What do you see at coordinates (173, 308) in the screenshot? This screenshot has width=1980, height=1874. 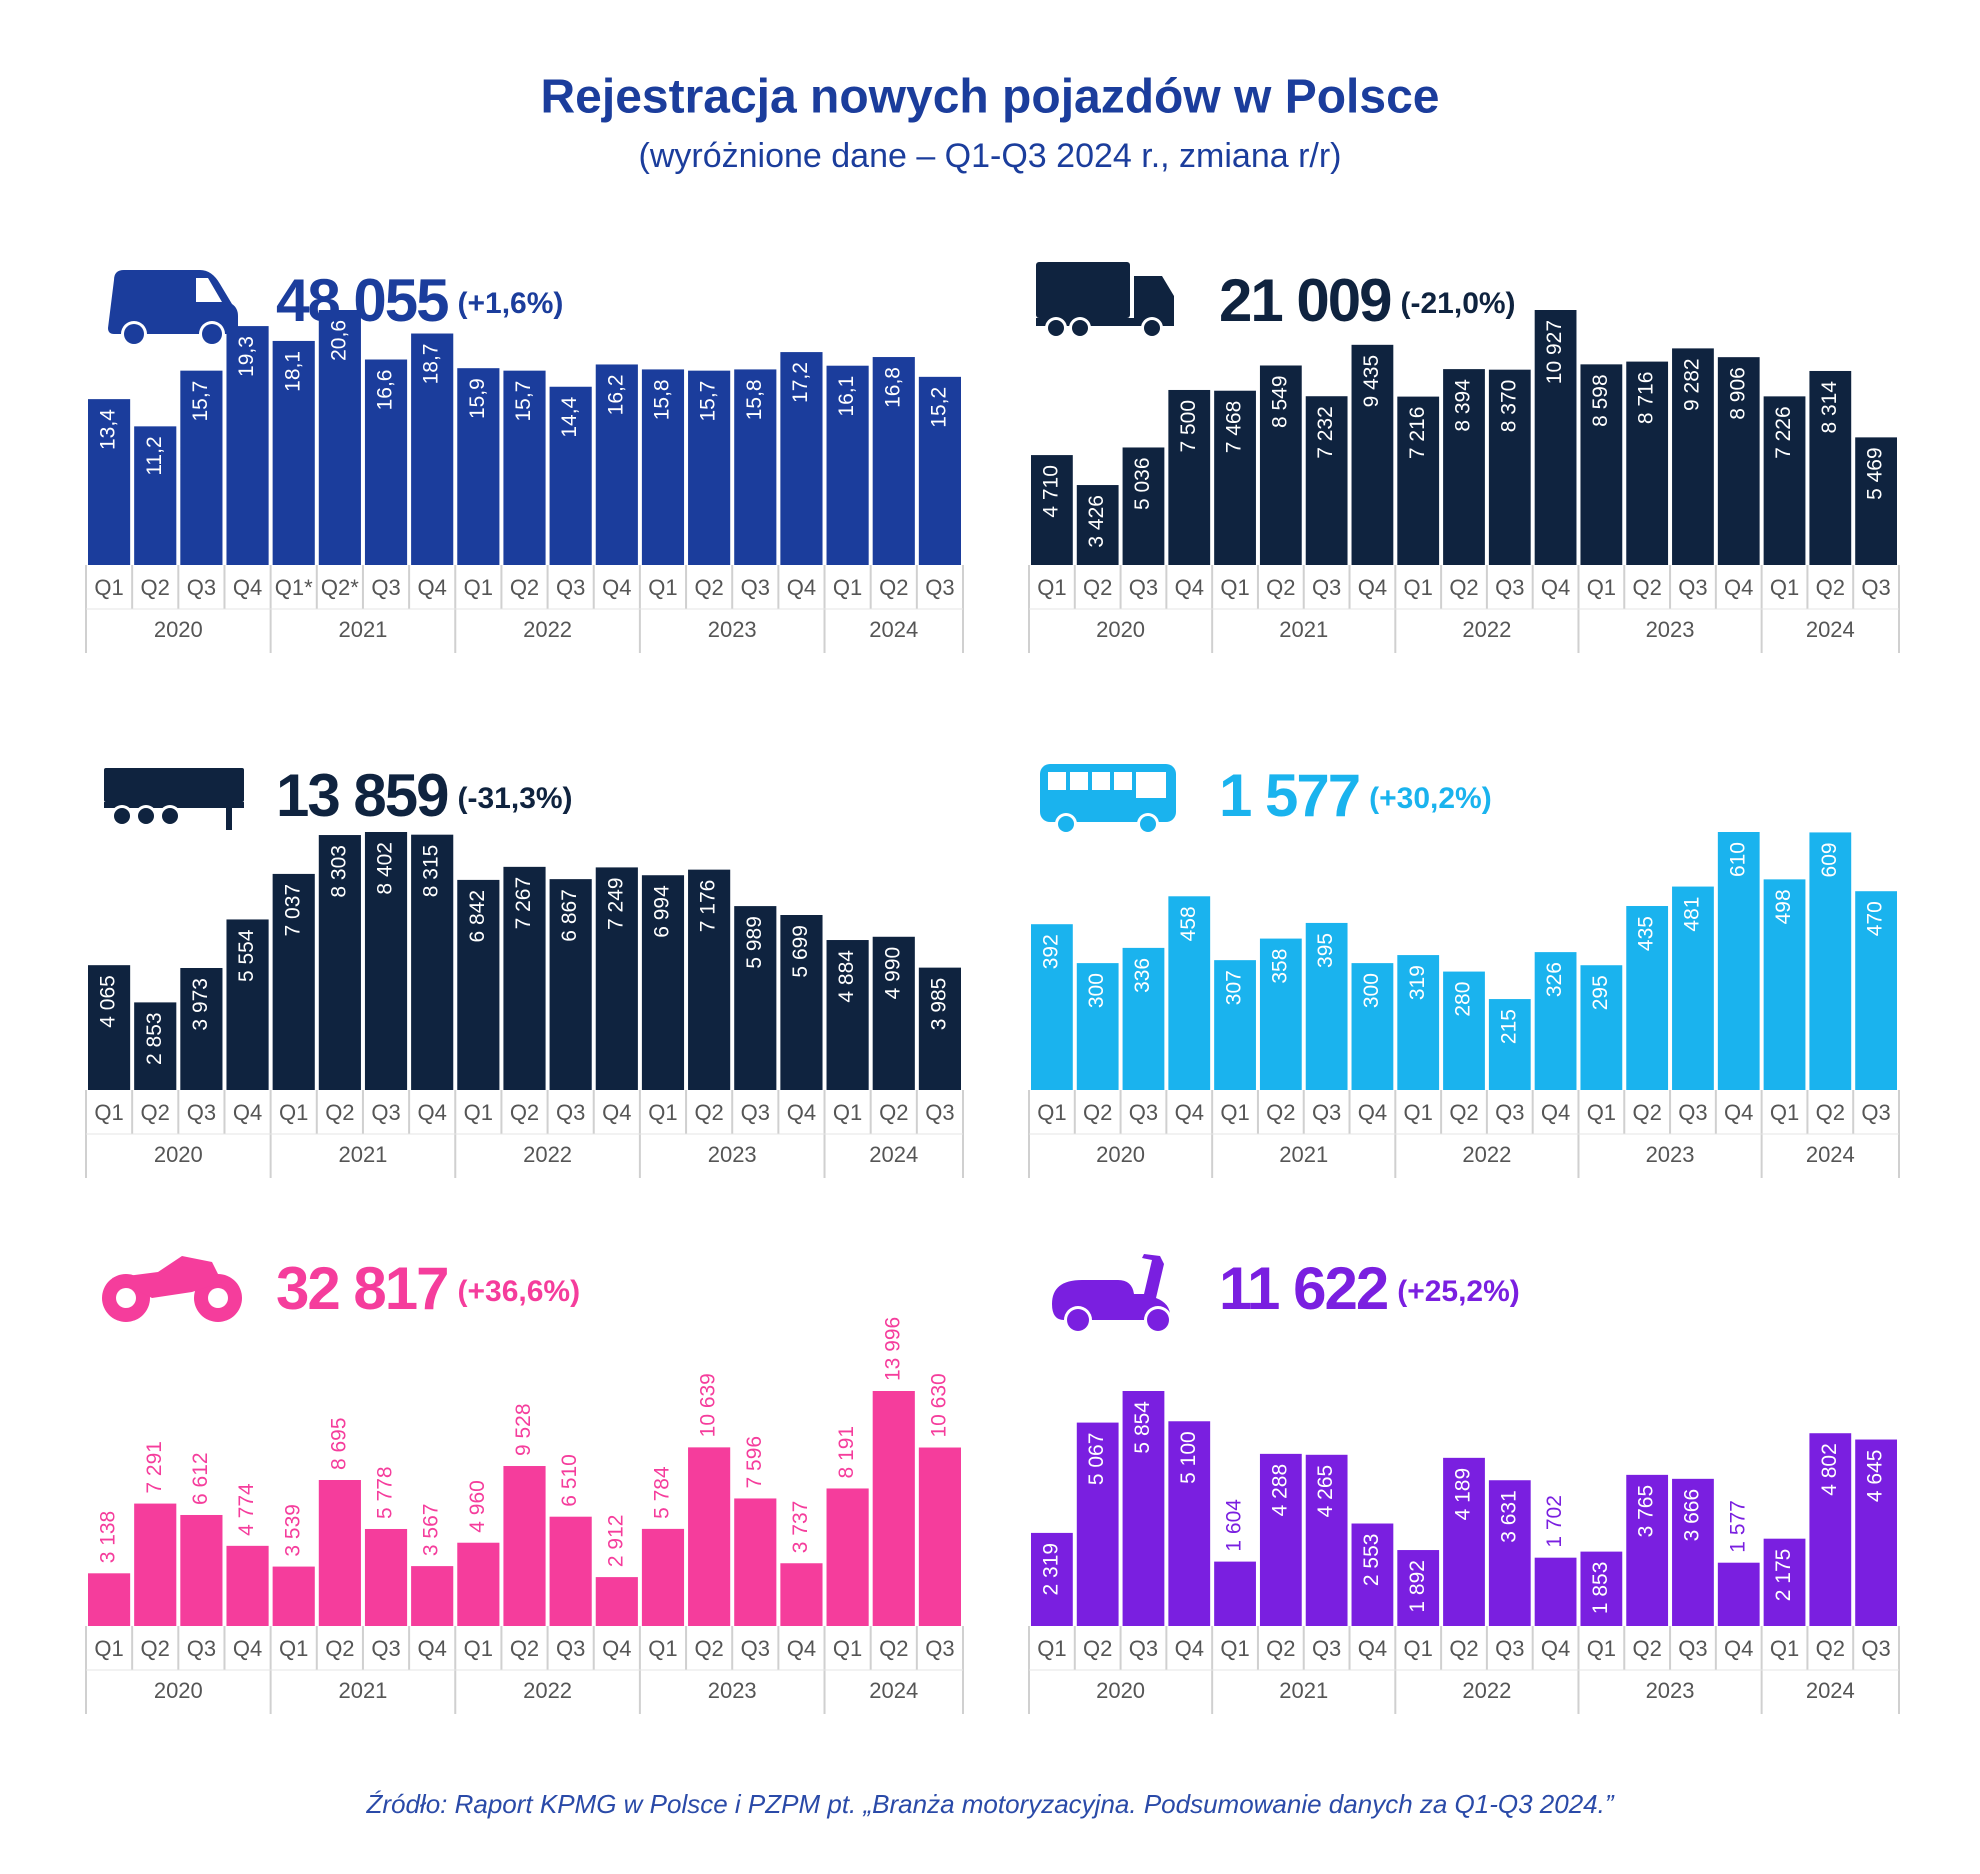 I see `van-icon` at bounding box center [173, 308].